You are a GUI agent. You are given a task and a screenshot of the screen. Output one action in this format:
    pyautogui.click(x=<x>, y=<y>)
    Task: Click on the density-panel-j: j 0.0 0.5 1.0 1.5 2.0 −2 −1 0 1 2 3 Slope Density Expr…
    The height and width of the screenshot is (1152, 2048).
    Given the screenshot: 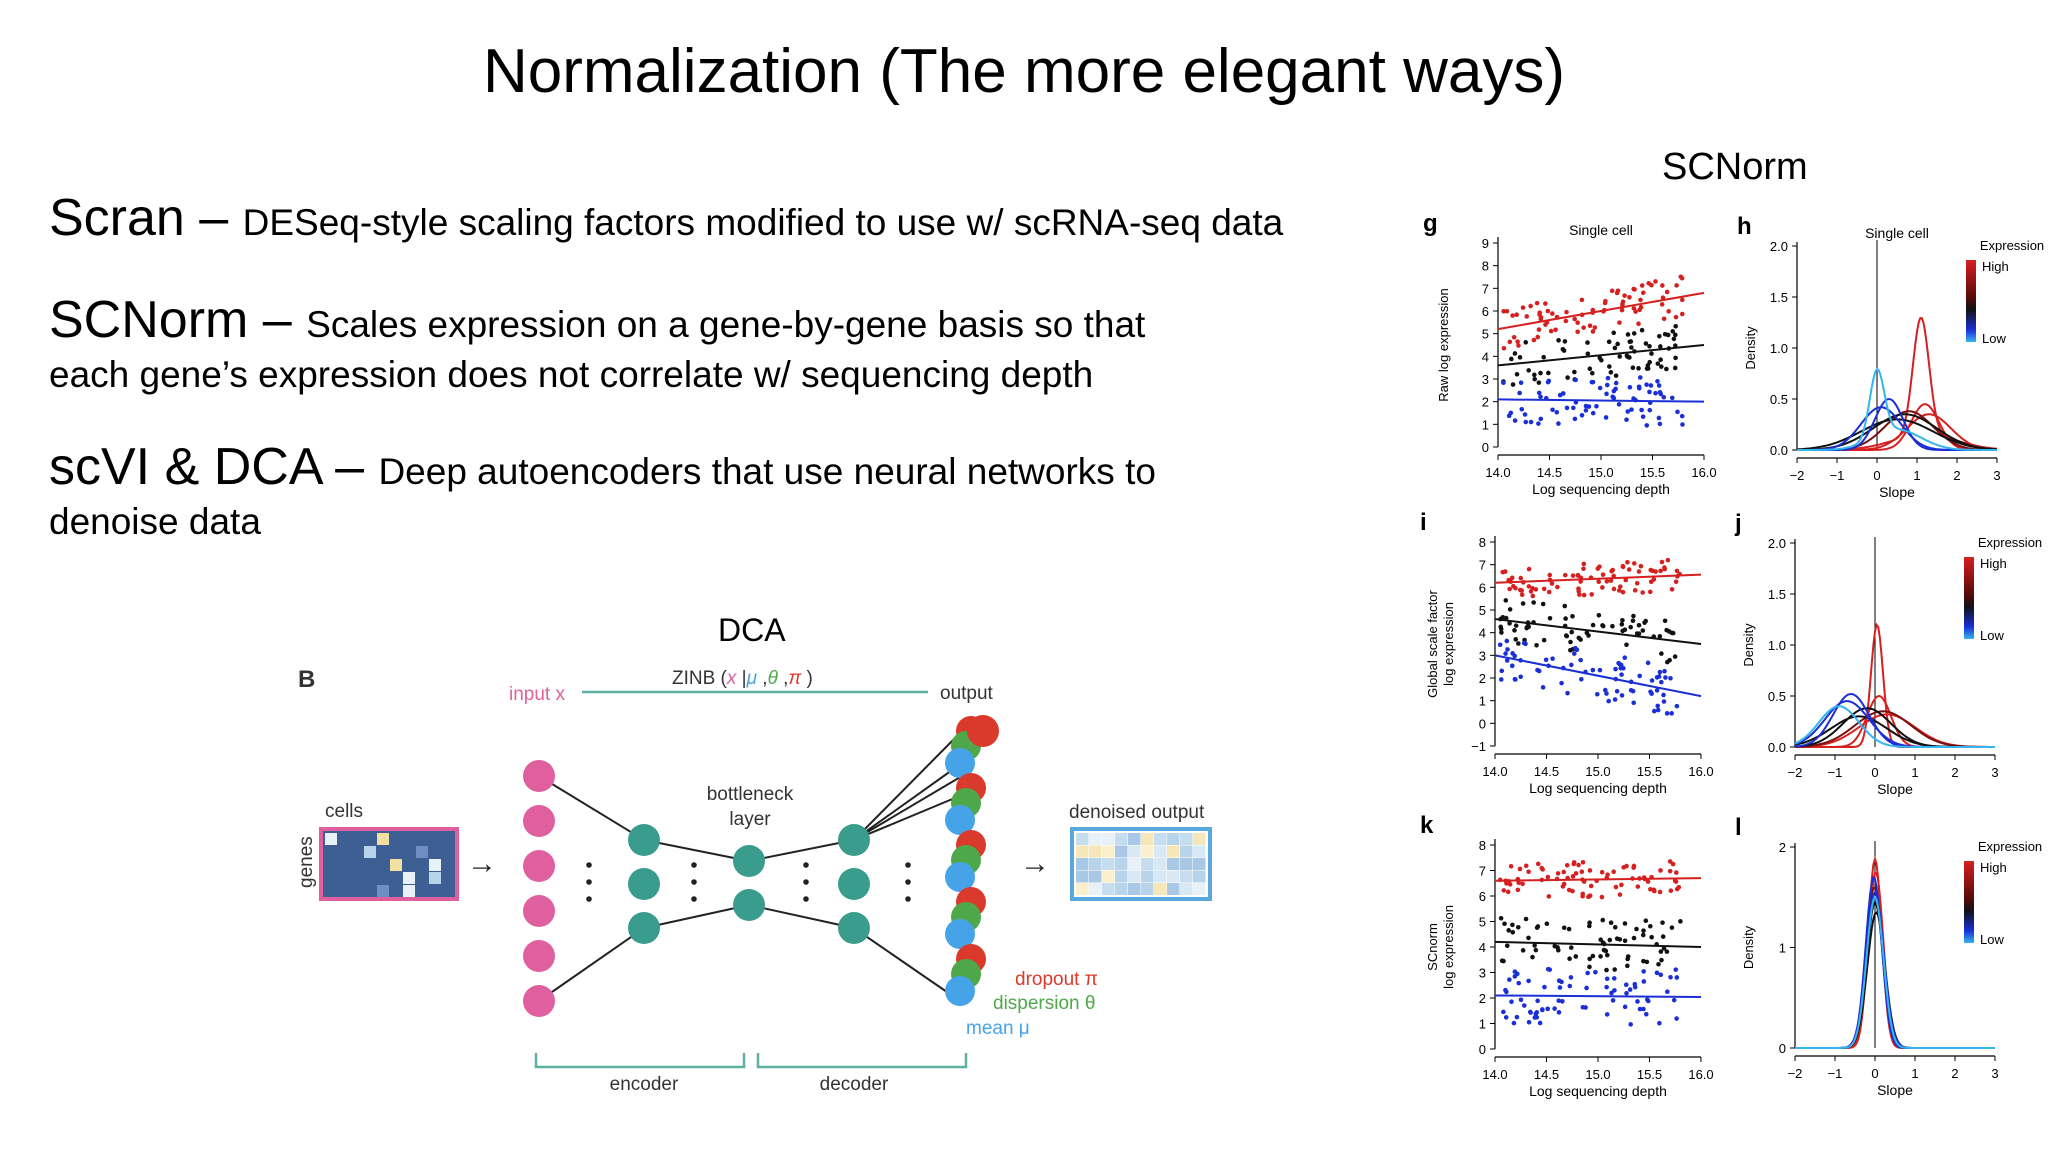 What is the action you would take?
    pyautogui.click(x=1888, y=653)
    